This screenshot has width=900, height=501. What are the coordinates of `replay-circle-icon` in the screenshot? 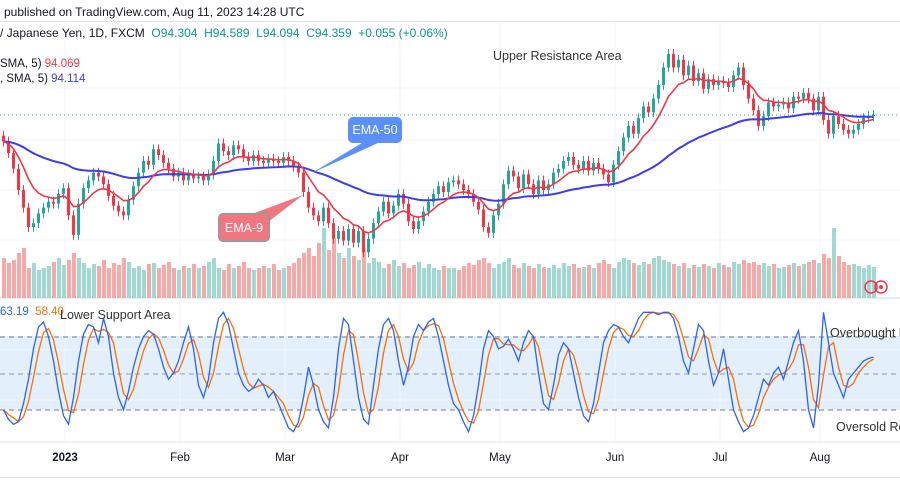 It's located at (876, 287).